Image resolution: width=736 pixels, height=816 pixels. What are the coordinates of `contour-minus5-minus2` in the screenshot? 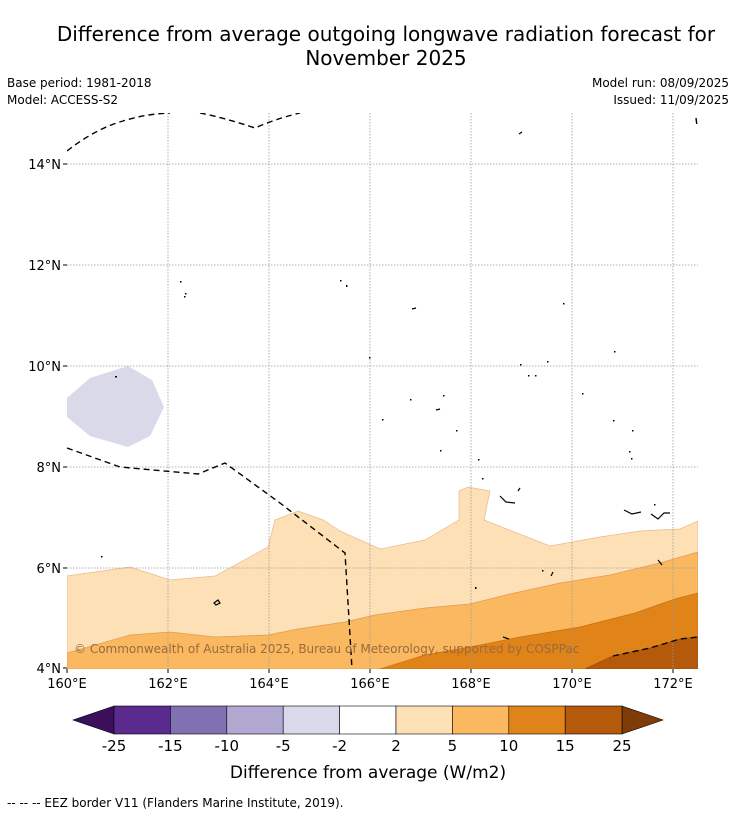 It's located at (115, 406).